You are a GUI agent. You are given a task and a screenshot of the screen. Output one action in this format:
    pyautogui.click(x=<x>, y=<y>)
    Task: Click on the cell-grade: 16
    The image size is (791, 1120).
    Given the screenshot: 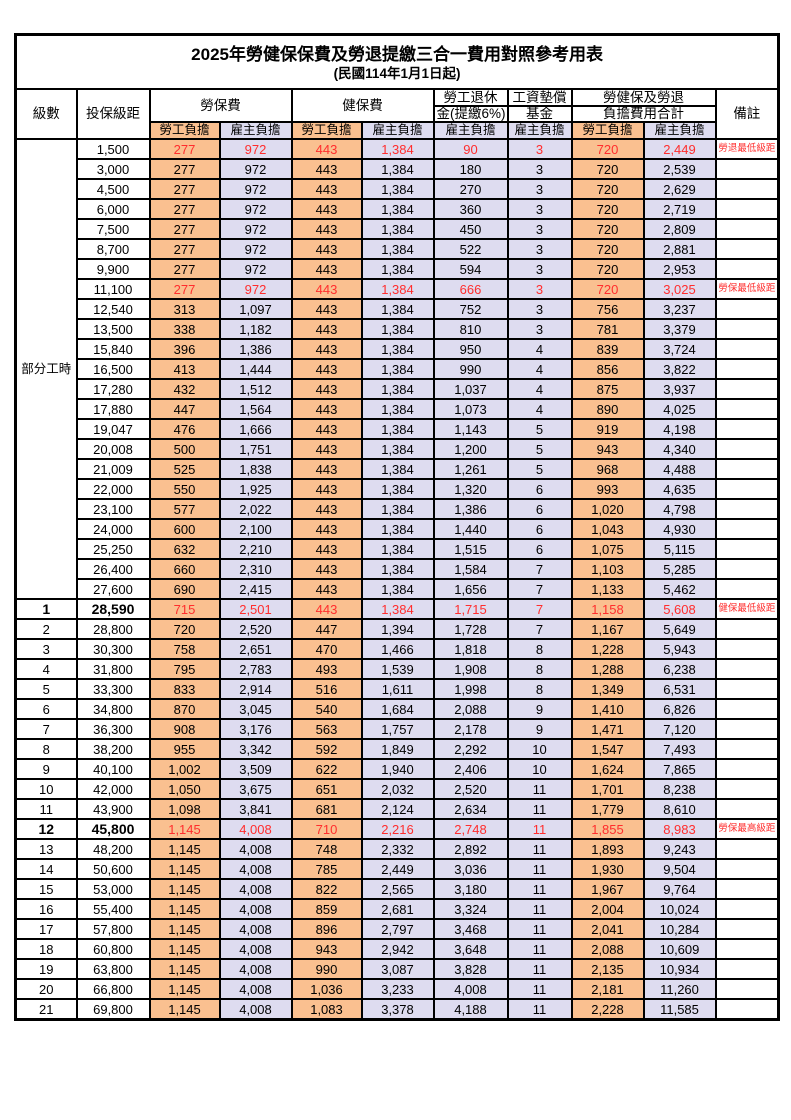 What is the action you would take?
    pyautogui.click(x=46, y=909)
    